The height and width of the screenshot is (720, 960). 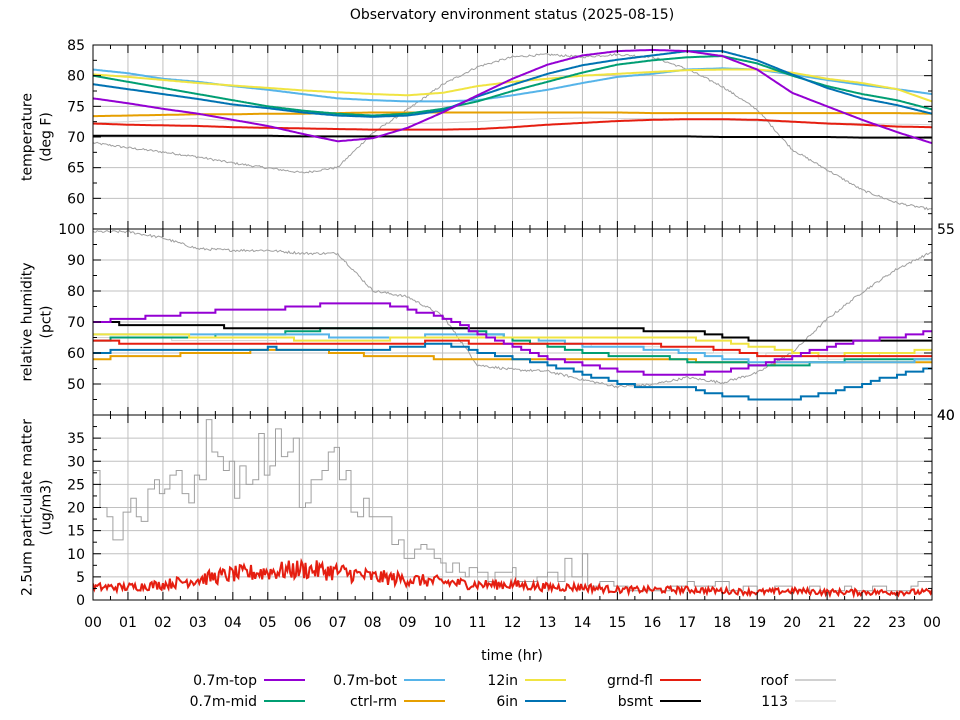 What do you see at coordinates (225, 681) in the screenshot?
I see `legend-label: 0.7m-top` at bounding box center [225, 681].